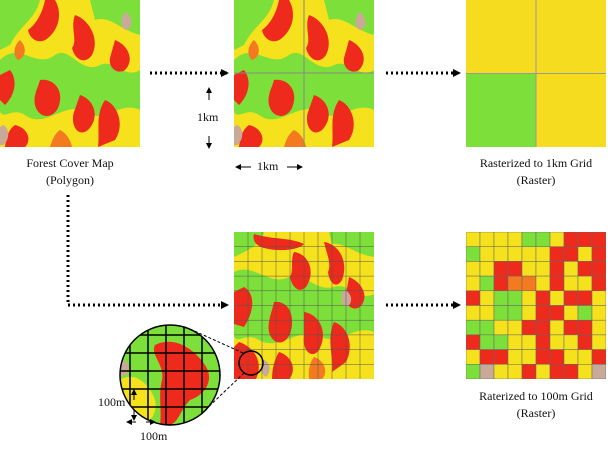 This screenshot has width=608, height=456. Describe the element at coordinates (70, 73) in the screenshot. I see `forest-cover-map` at that location.